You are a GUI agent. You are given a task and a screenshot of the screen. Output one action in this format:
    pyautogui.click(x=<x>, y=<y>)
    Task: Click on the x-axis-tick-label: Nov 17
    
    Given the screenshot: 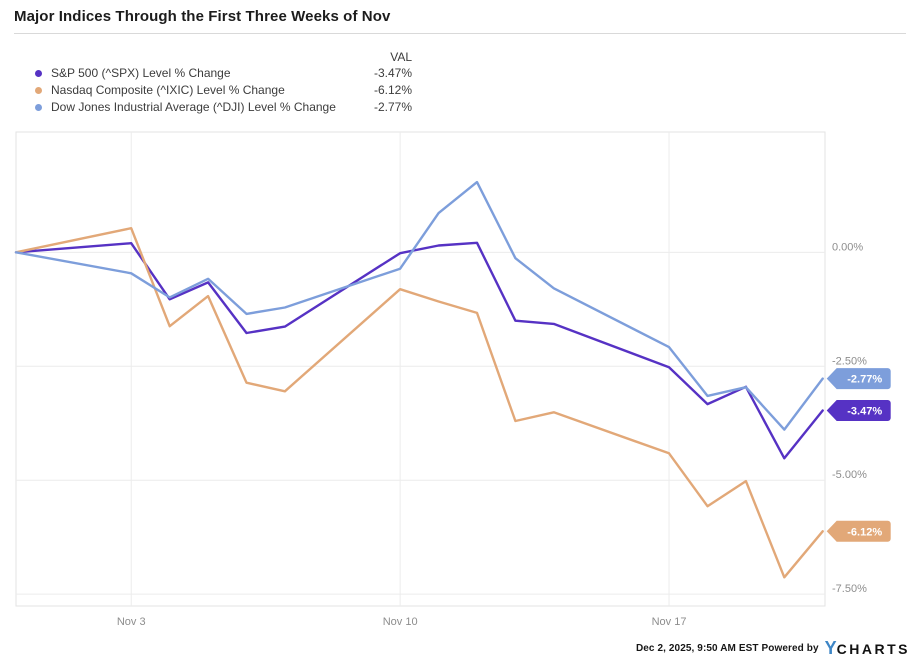 What is the action you would take?
    pyautogui.click(x=669, y=622)
    